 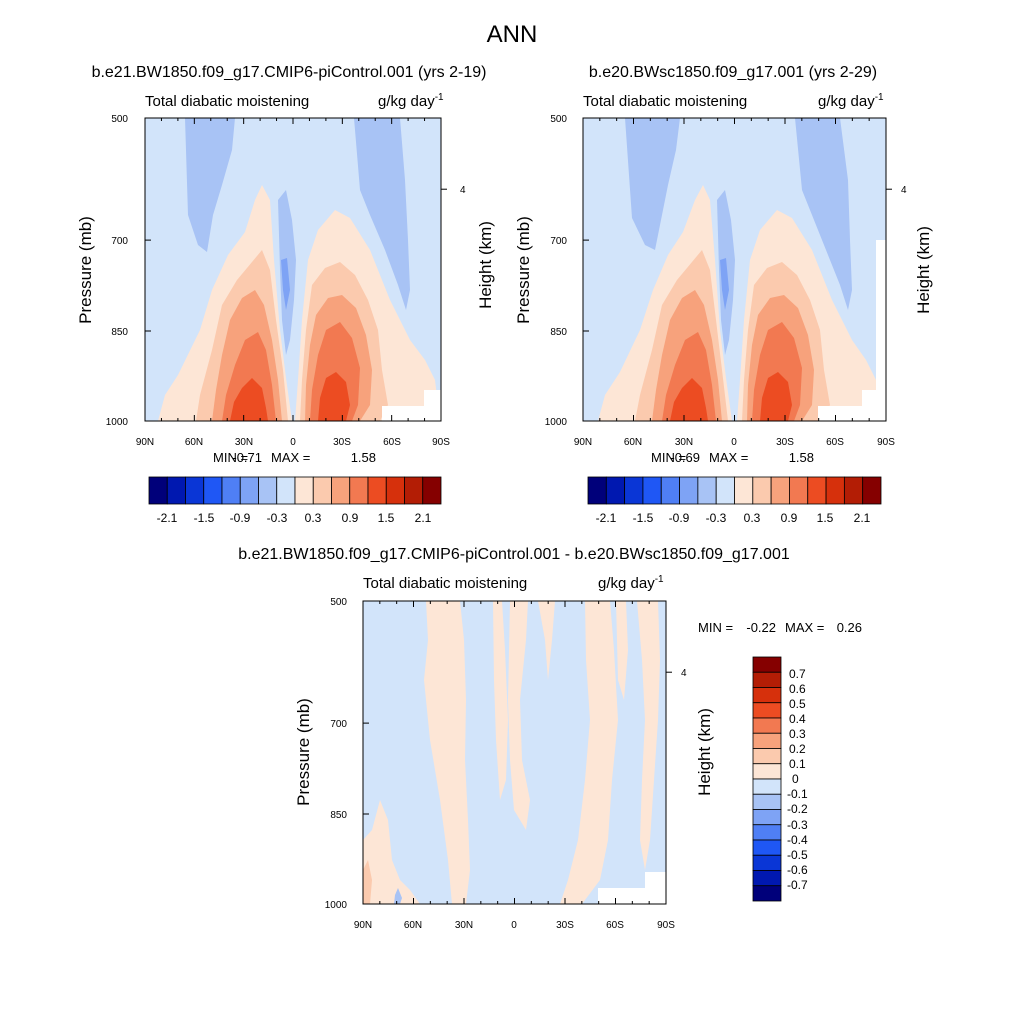 I want to click on panel-3-field-label: Total diabatic moistening, so click(x=445, y=583).